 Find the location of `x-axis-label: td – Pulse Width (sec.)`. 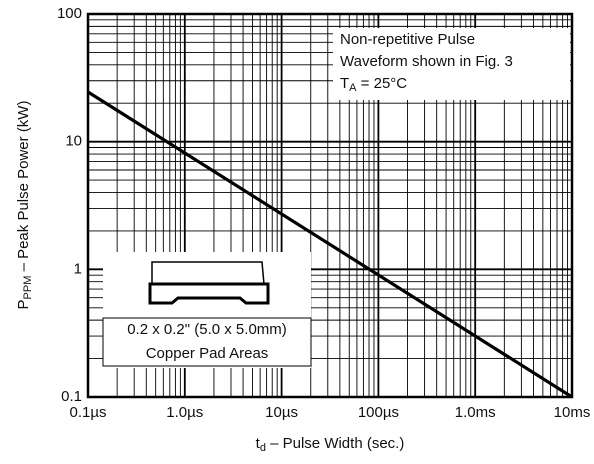

x-axis-label: td – Pulse Width (sec.) is located at coordinates (330, 444).